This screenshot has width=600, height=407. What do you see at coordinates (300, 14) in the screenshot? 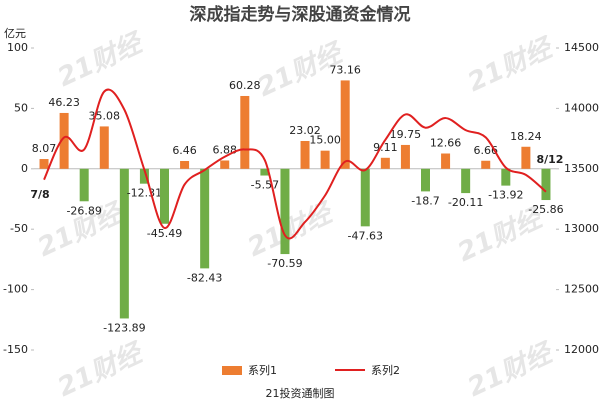
I see `chart-title: 深成指走势与深股通资金情况` at bounding box center [300, 14].